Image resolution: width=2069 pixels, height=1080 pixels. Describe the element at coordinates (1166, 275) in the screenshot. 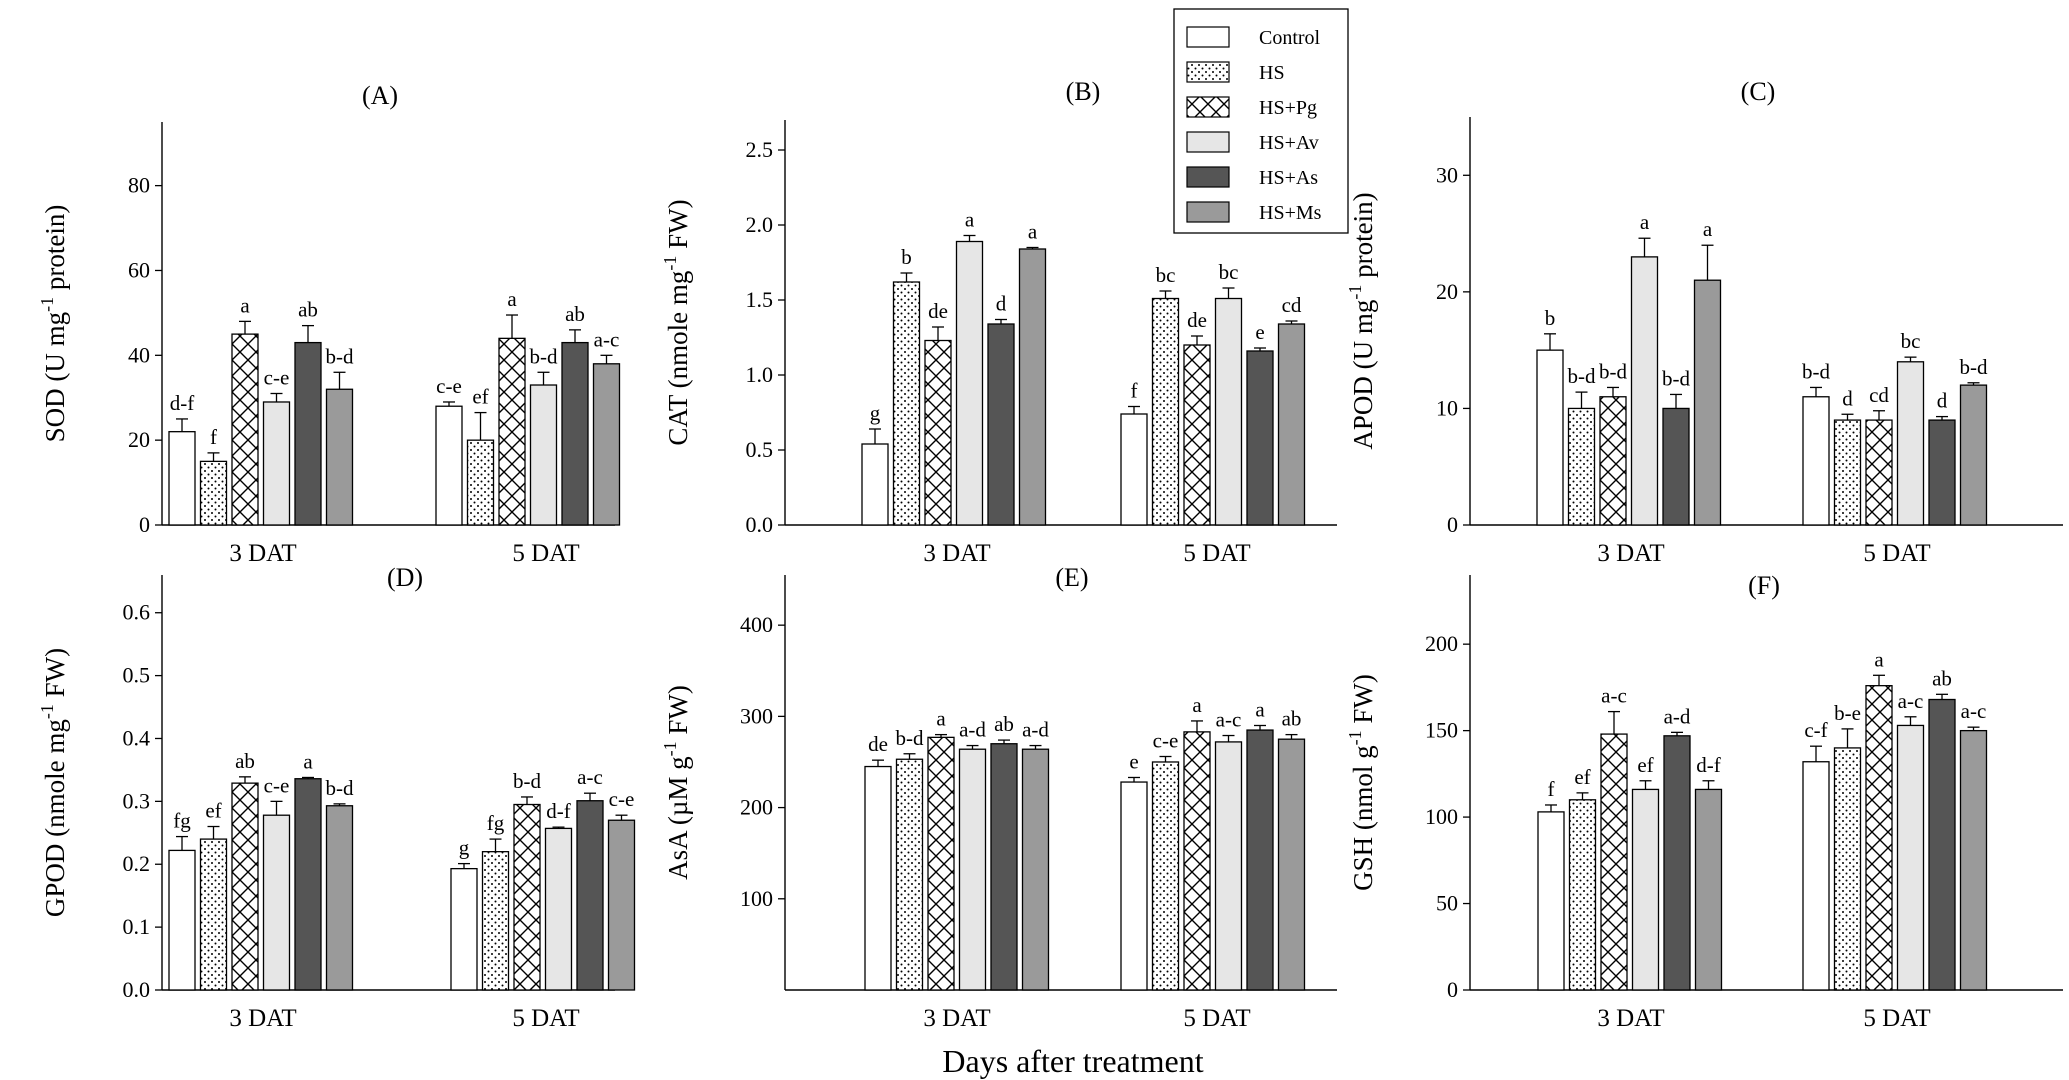

I see `significance-letter: bc` at that location.